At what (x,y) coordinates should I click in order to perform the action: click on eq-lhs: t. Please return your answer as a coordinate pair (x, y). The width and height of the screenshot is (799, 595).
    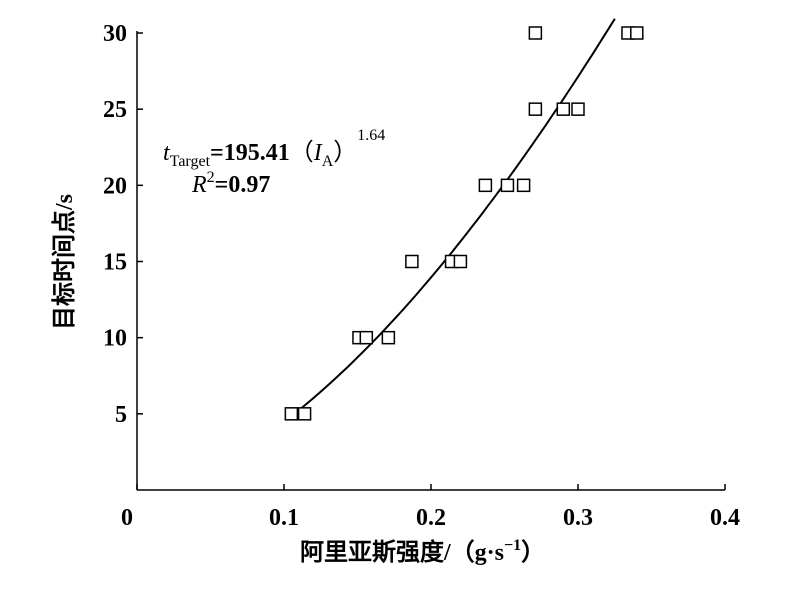
    Looking at the image, I should click on (167, 153).